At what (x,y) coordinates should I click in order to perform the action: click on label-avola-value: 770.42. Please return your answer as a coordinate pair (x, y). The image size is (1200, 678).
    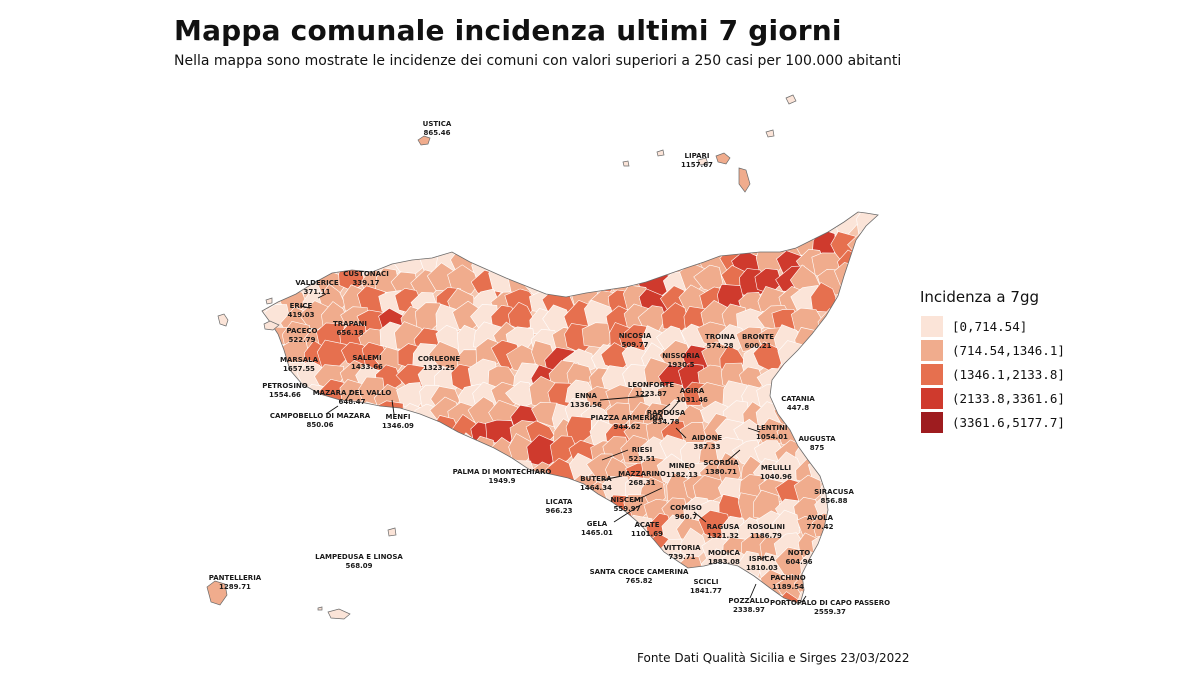
    Looking at the image, I should click on (819, 527).